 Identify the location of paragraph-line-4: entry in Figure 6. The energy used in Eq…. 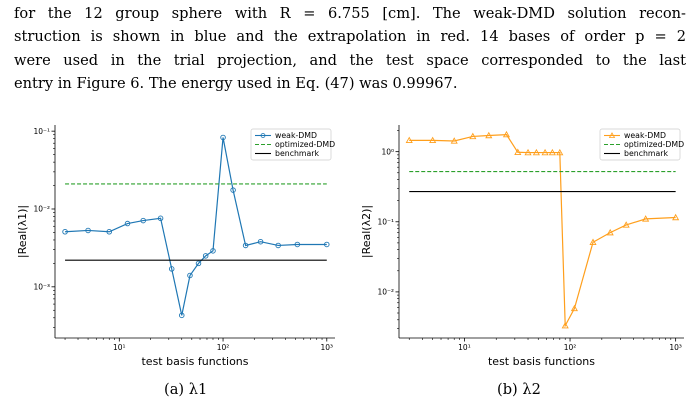
(236, 84).